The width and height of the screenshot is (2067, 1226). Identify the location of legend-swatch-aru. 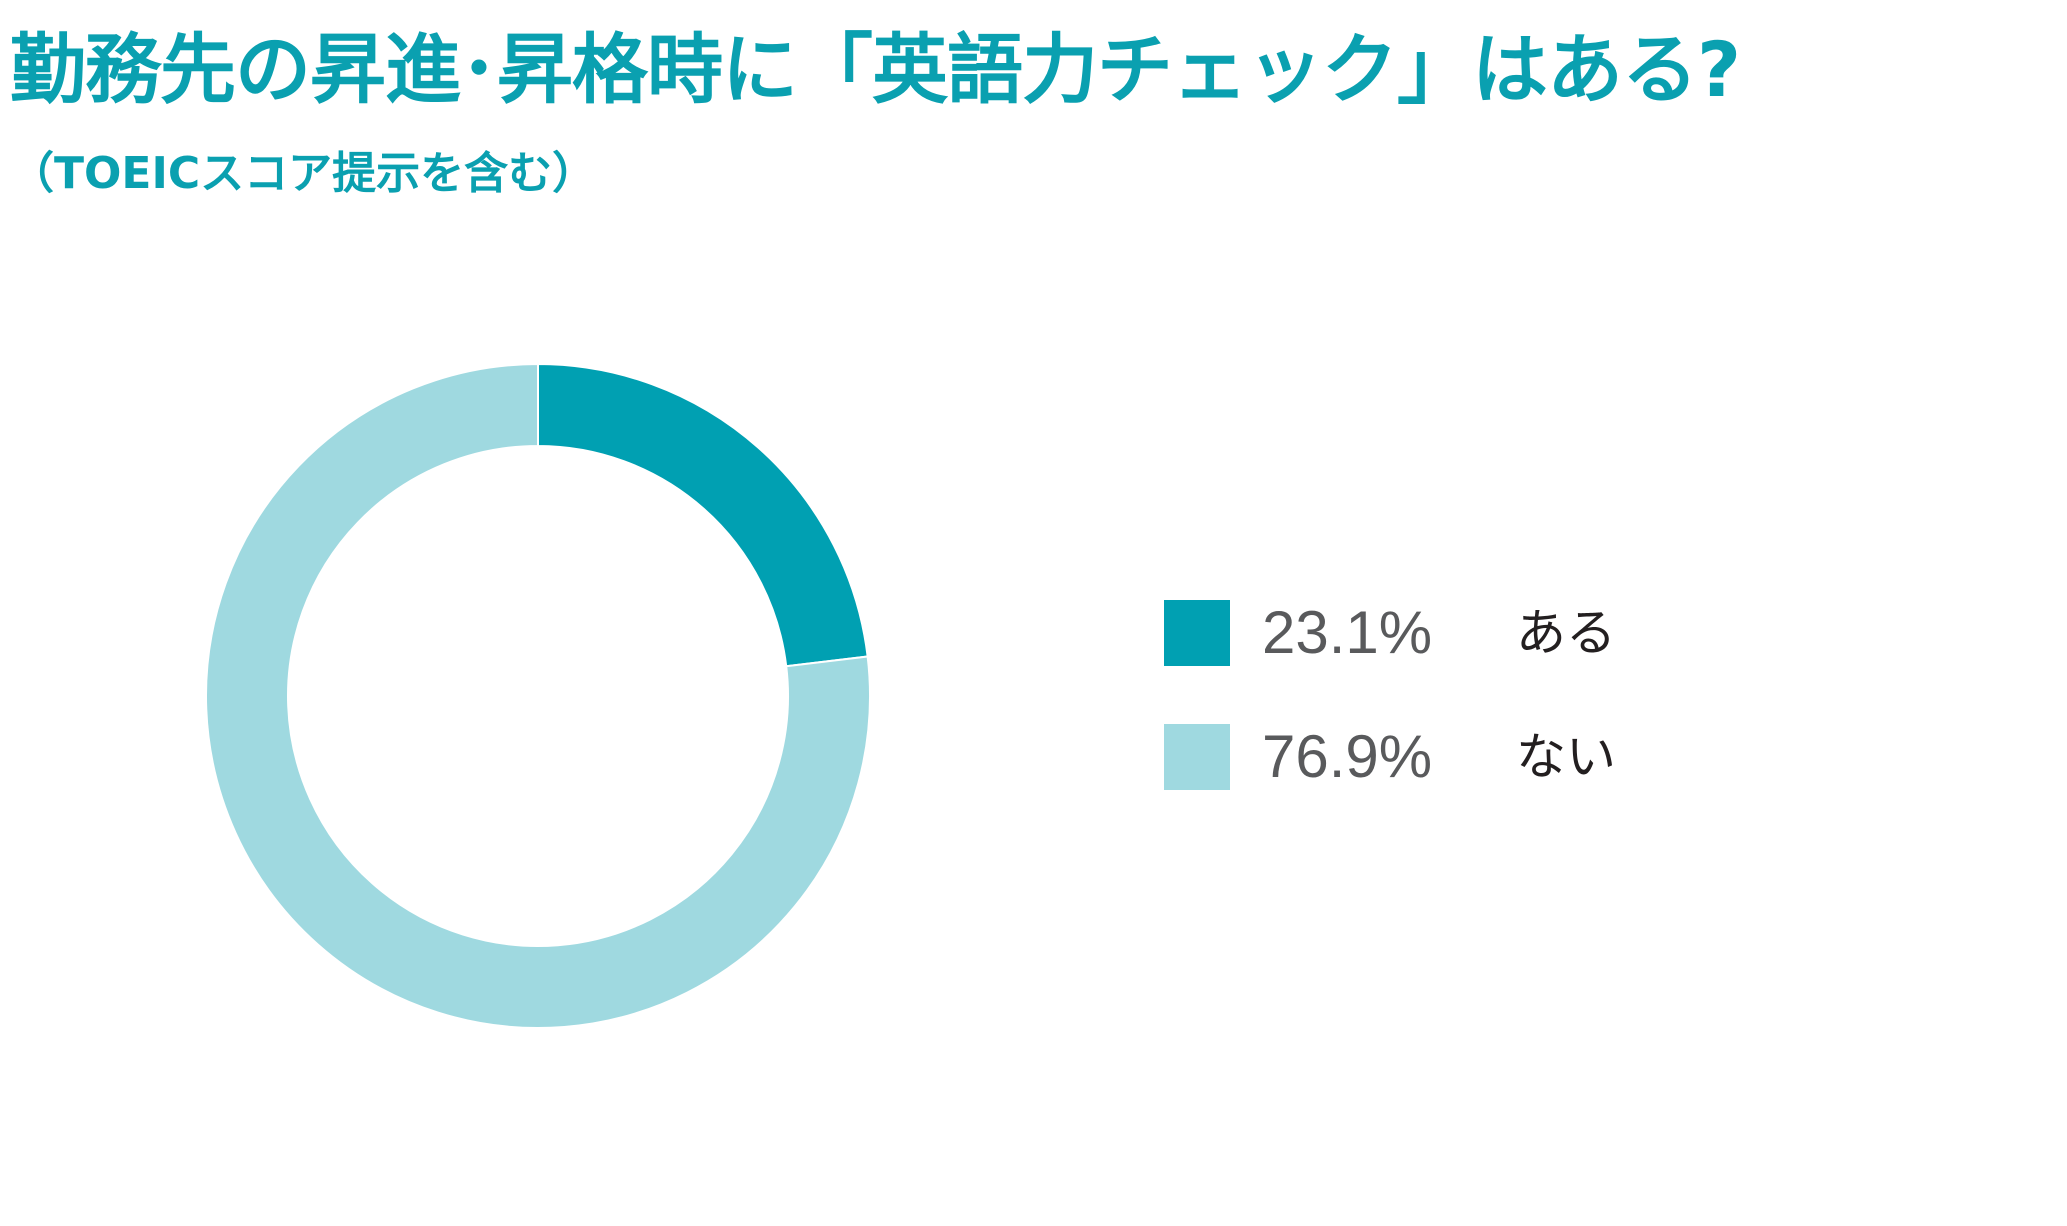
(1197, 633).